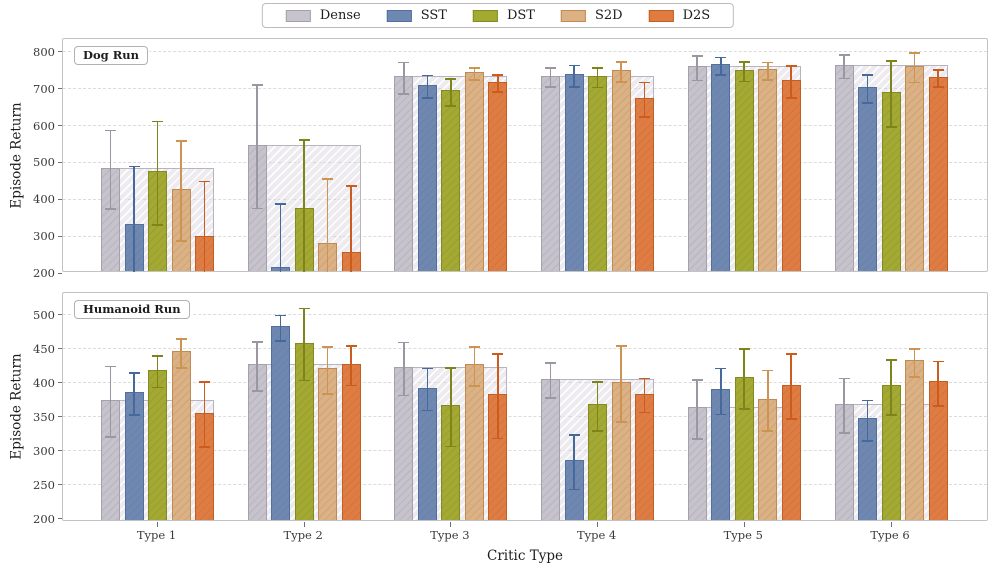 The height and width of the screenshot is (572, 996). Describe the element at coordinates (44, 51) in the screenshot. I see `y-tick-label: 800` at that location.